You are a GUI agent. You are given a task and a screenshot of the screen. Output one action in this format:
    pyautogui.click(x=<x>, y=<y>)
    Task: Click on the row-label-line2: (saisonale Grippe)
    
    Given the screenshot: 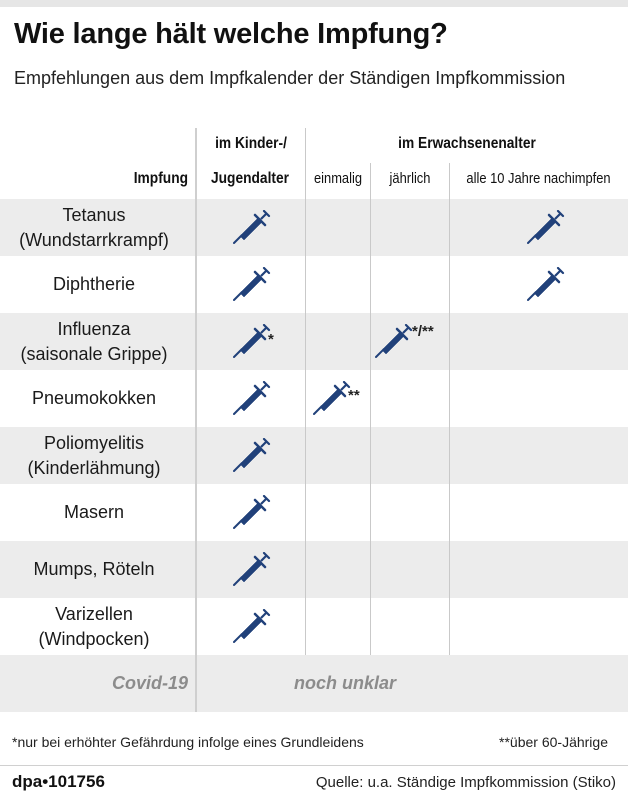 What is the action you would take?
    pyautogui.click(x=94, y=353)
    